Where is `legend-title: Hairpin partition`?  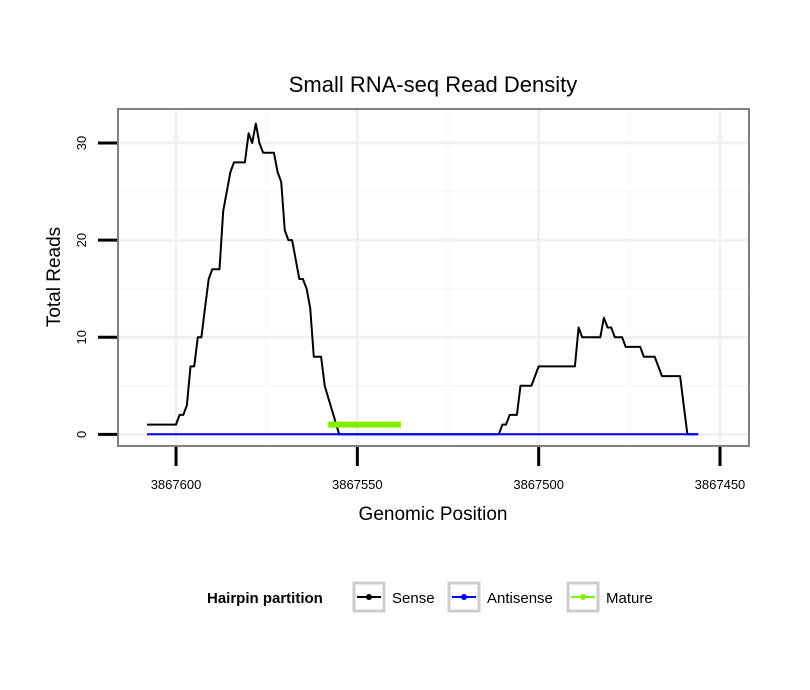
legend-title: Hairpin partition is located at coordinates (265, 598).